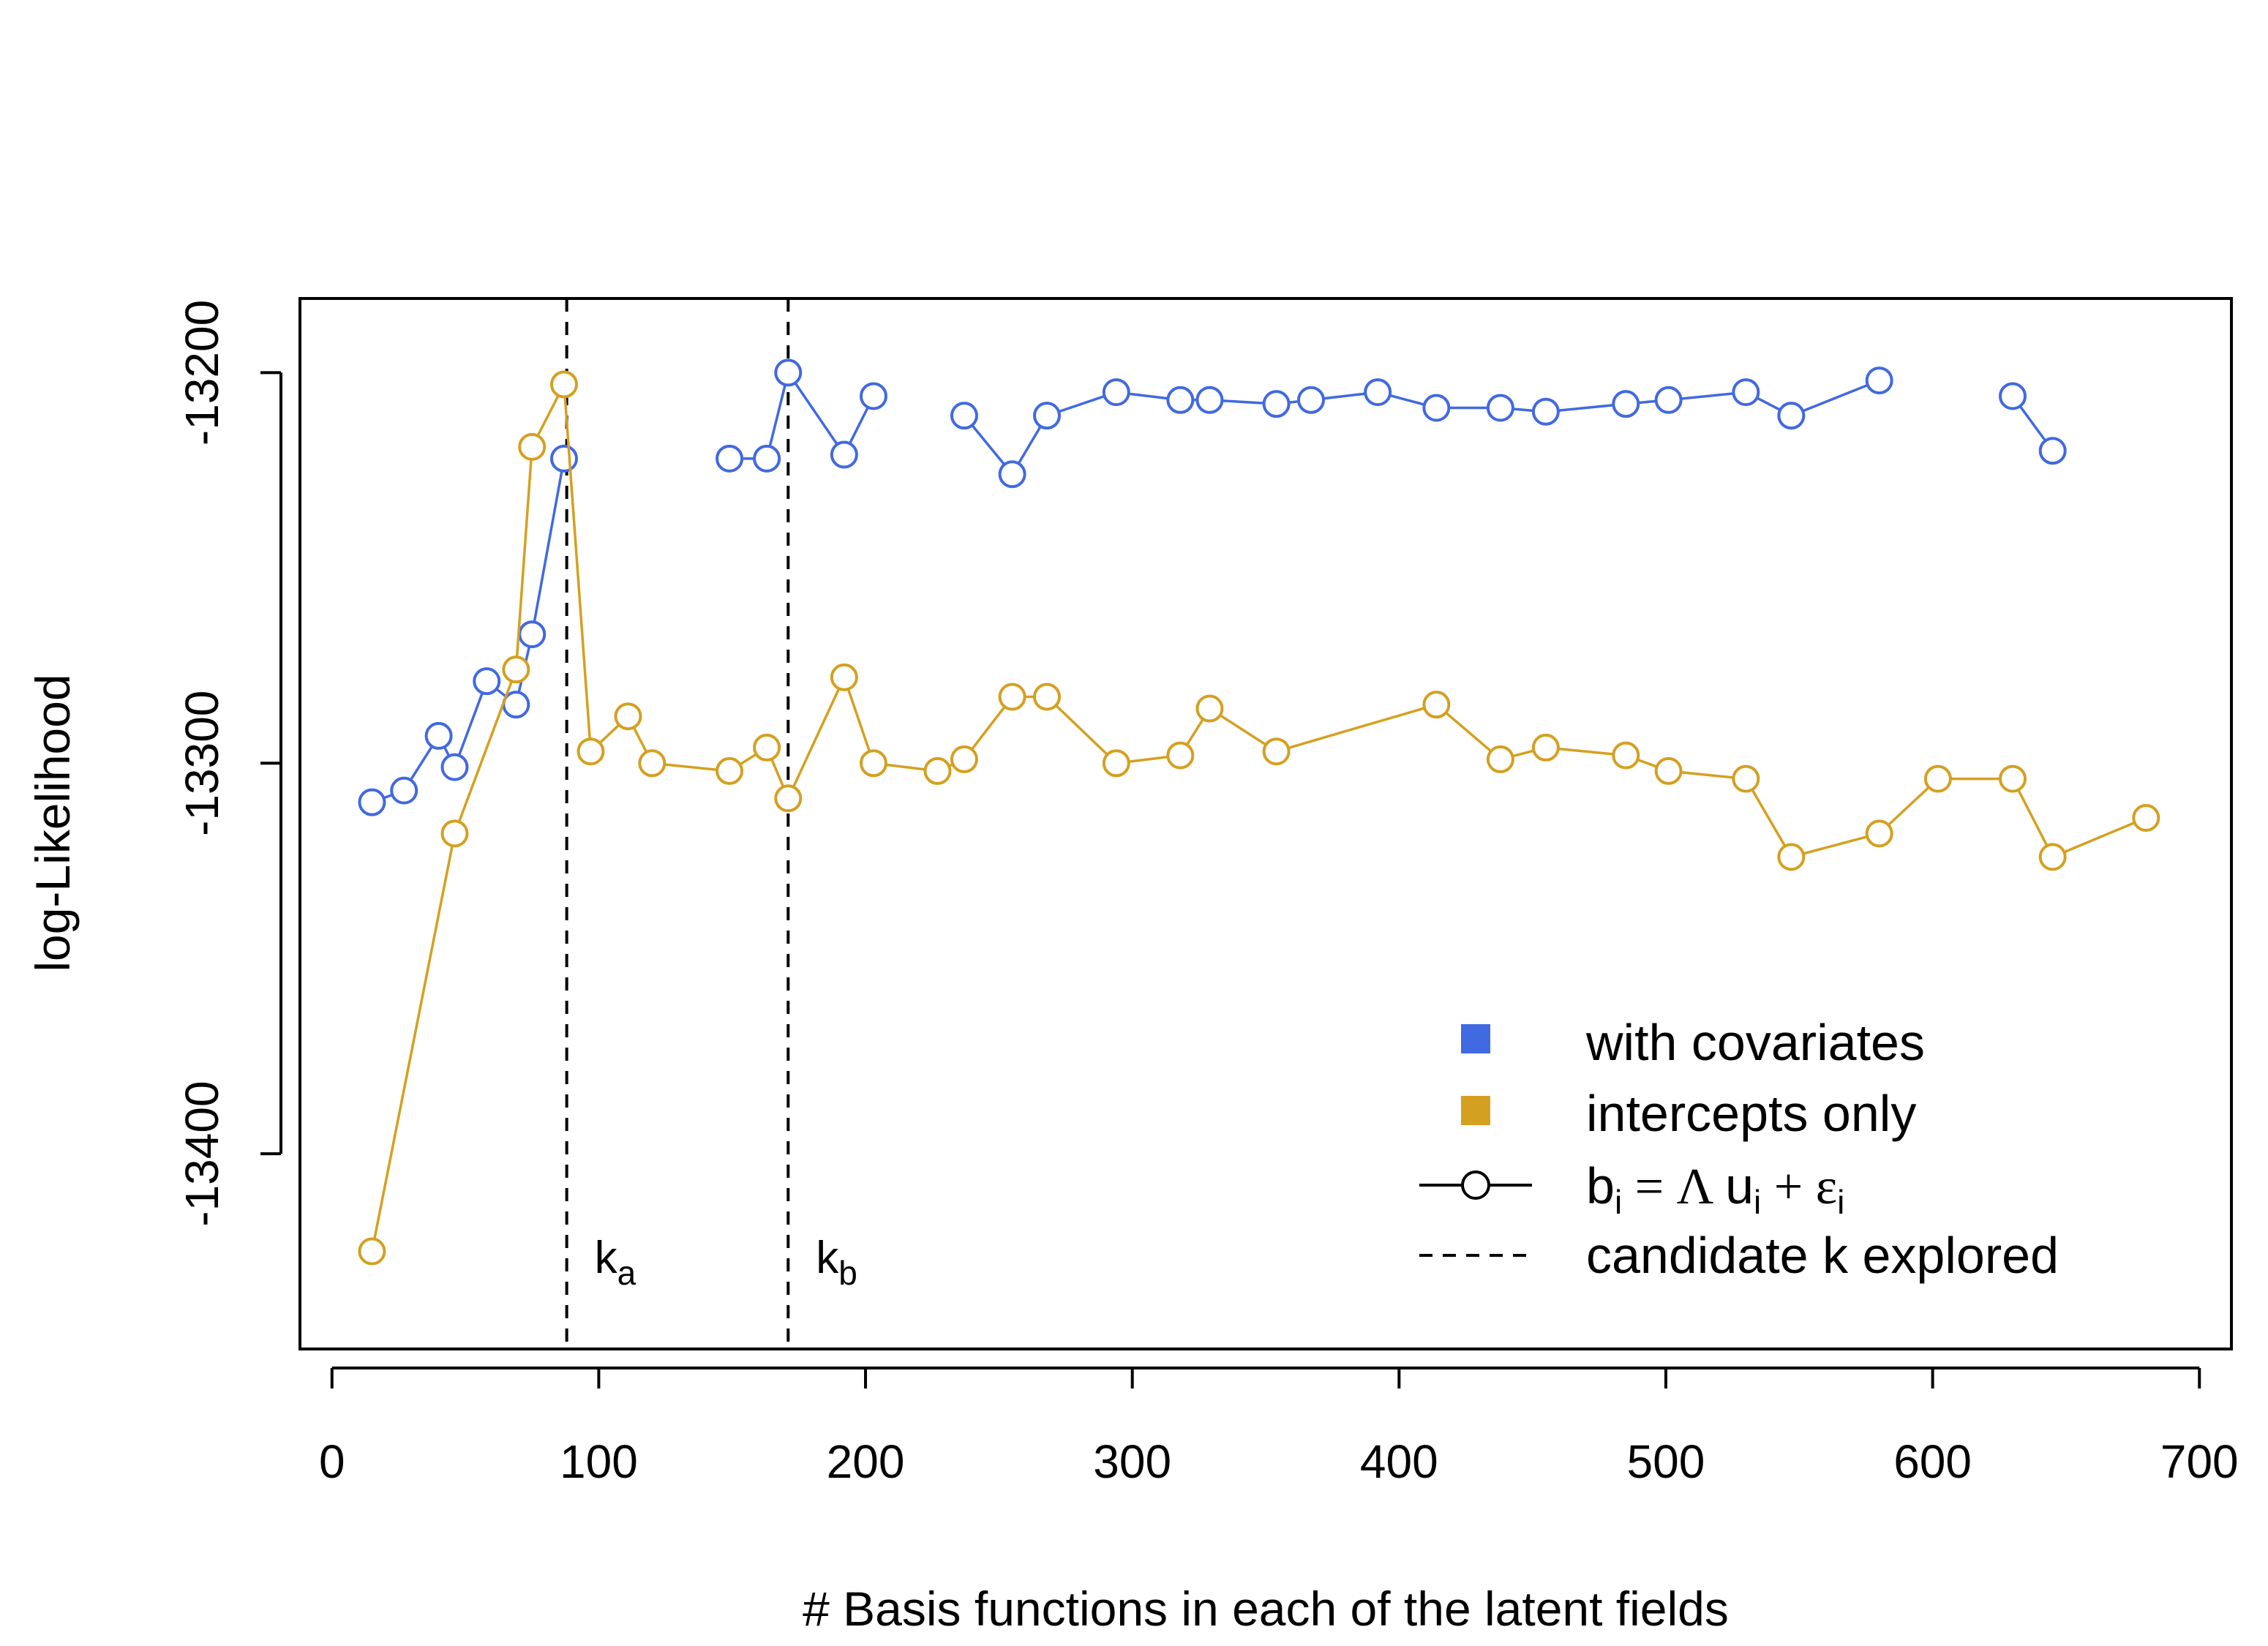 The image size is (2268, 1646). Describe the element at coordinates (1475, 1038) in the screenshot. I see `legend-swatch-with-covariates` at that location.